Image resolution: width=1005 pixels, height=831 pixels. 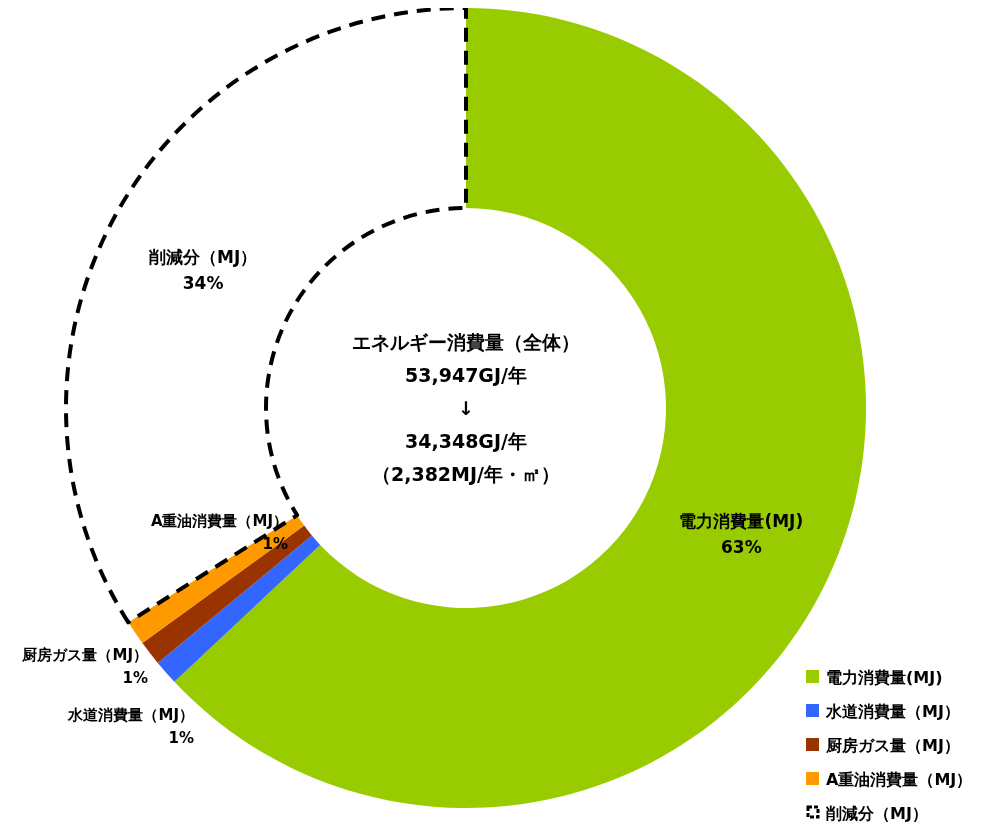 I want to click on data-label: 63%, so click(x=741, y=546).